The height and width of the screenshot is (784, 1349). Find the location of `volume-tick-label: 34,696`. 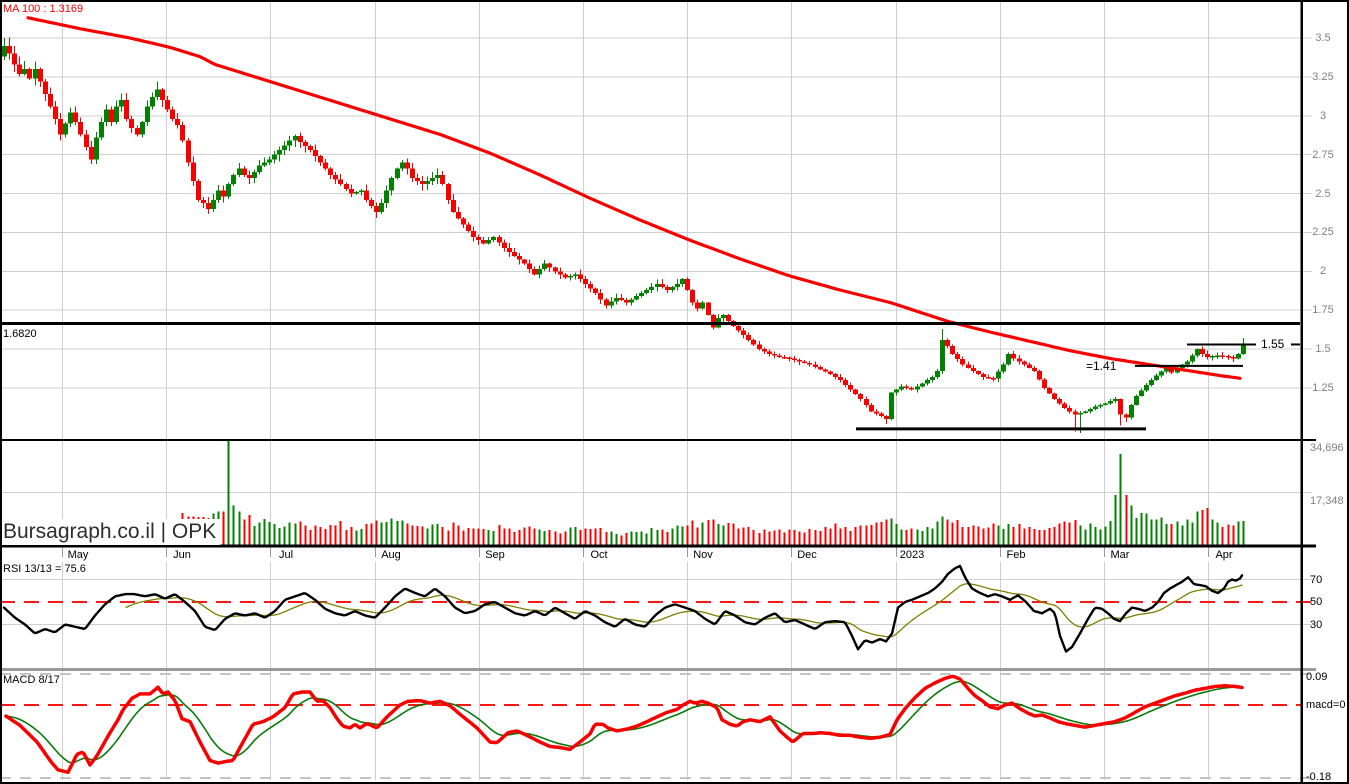

volume-tick-label: 34,696 is located at coordinates (1327, 448).